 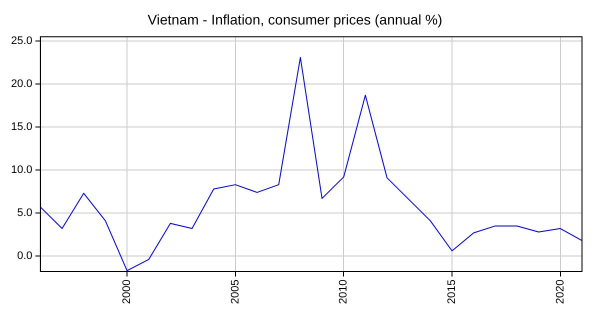 I want to click on y-tick-label: 5.0, so click(x=24, y=213).